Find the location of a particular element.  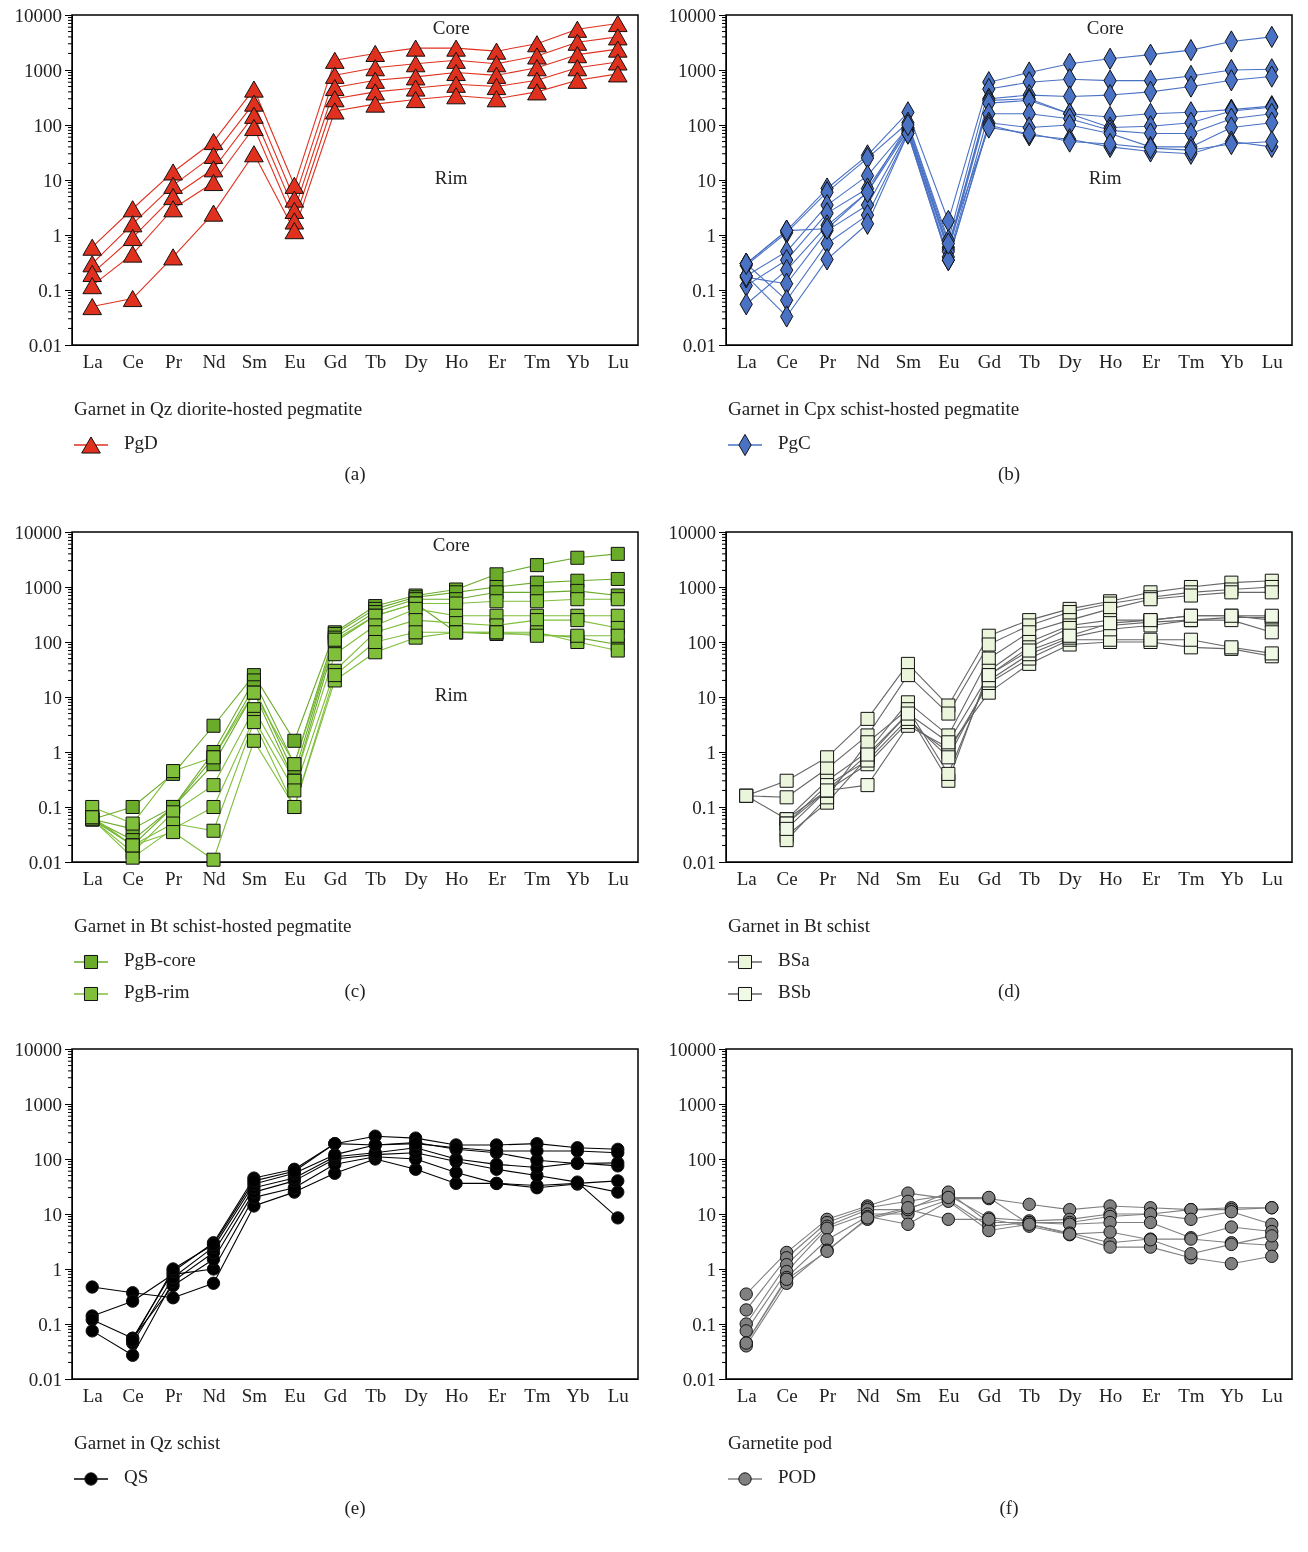

legend-label: BSb is located at coordinates (794, 992).